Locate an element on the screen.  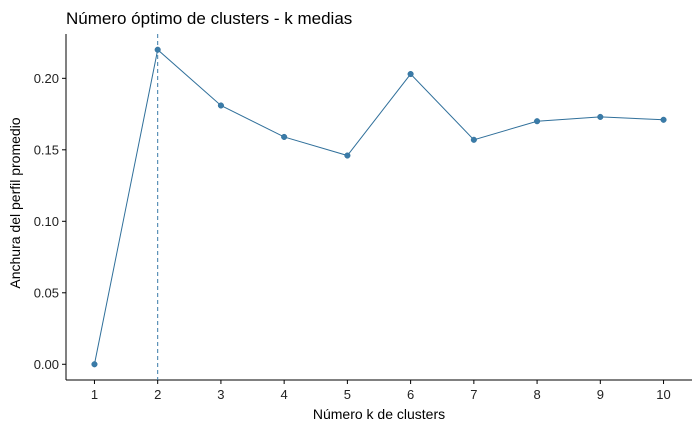
x-tick-label: 10 is located at coordinates (663, 394).